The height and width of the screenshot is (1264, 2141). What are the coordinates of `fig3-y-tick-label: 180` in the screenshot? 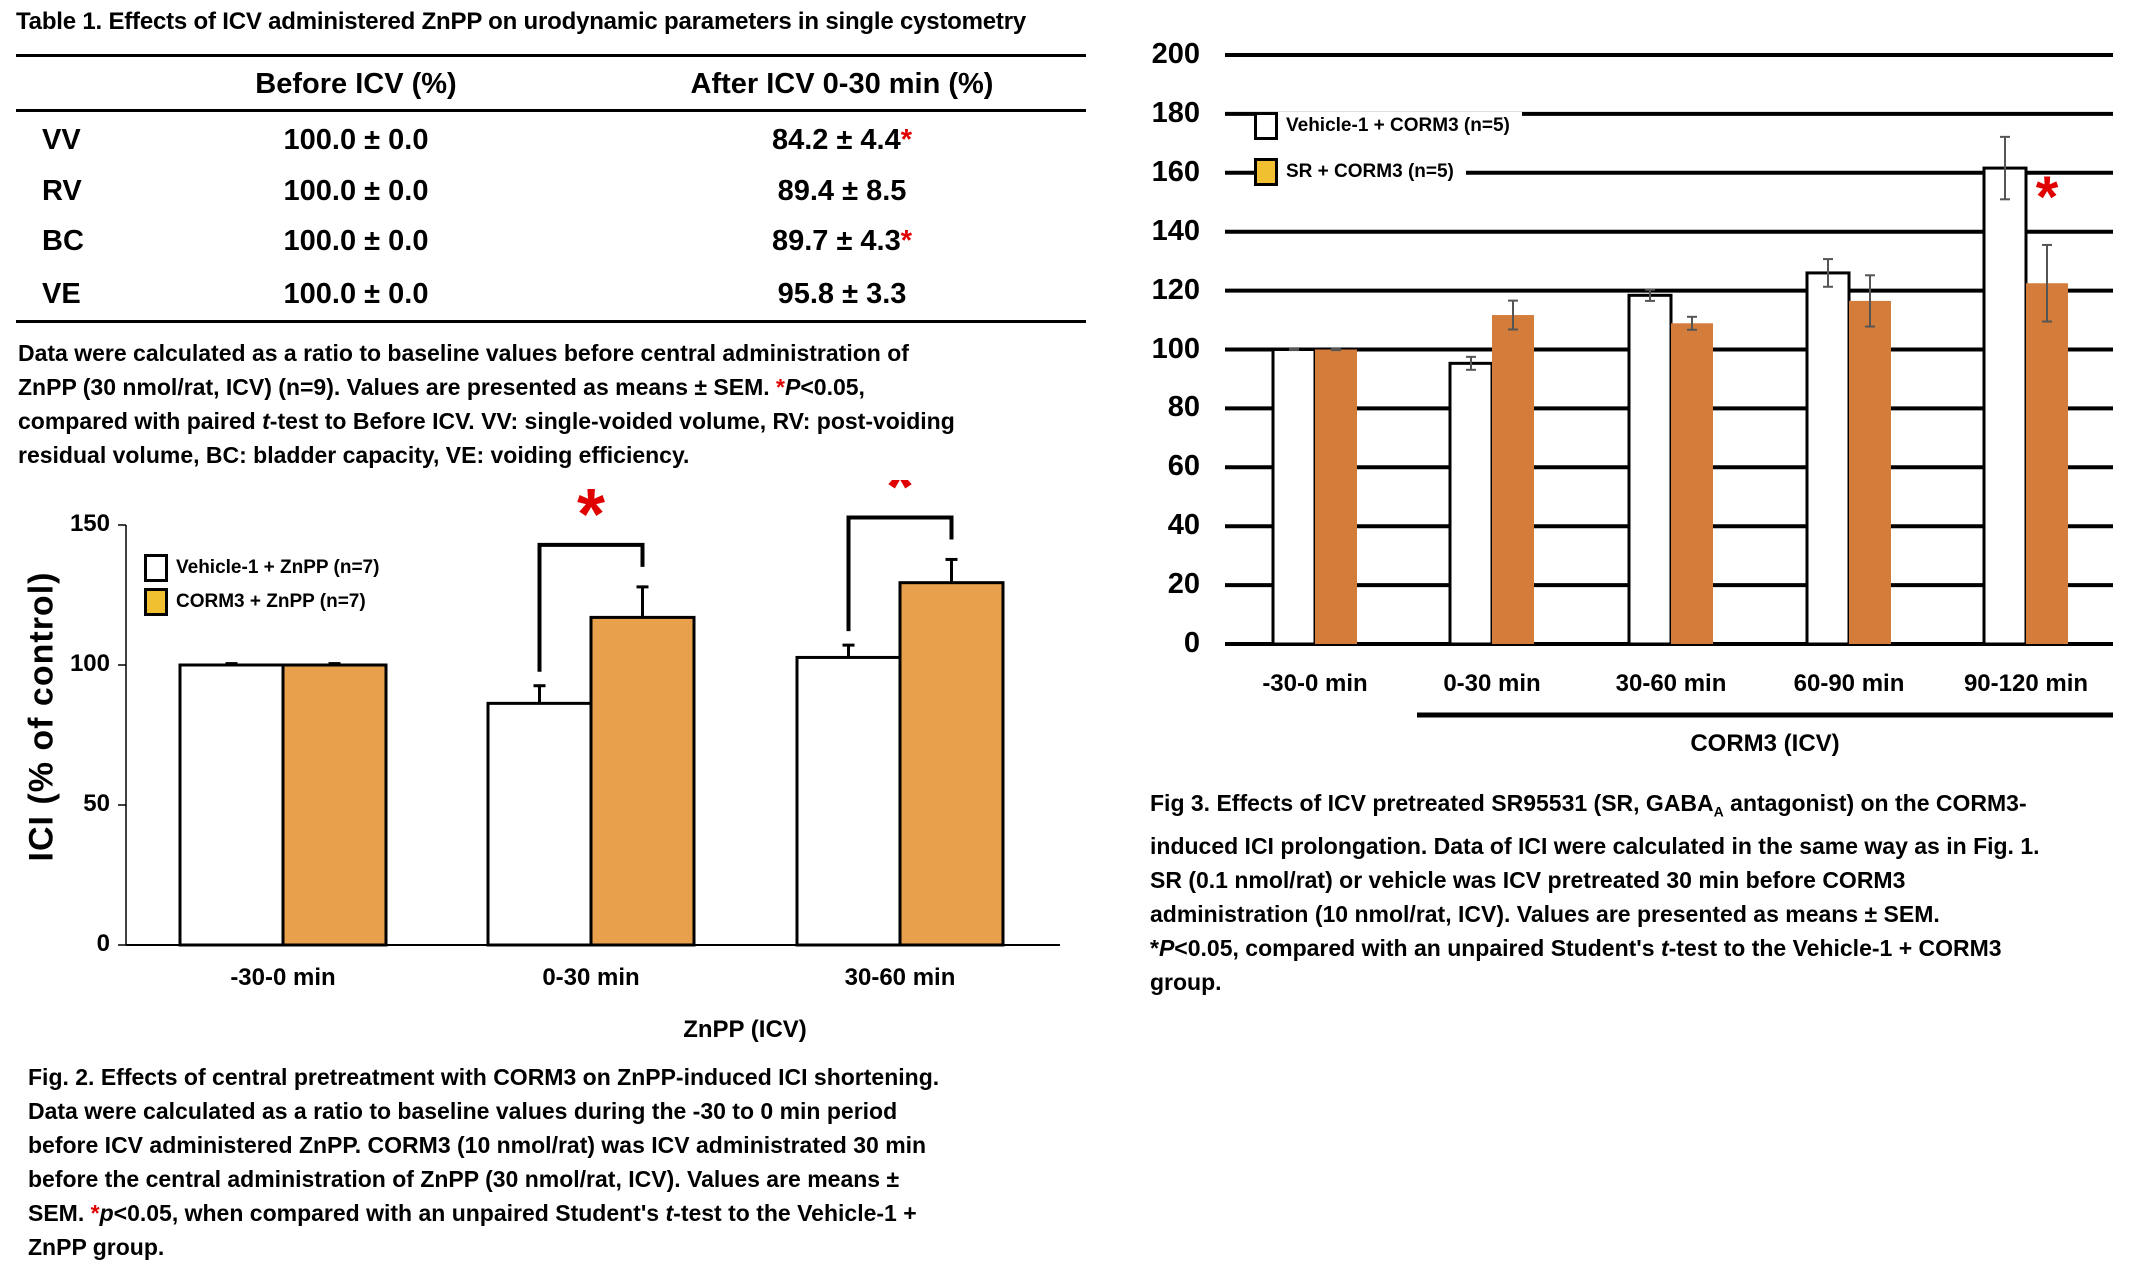 It's located at (1175, 112).